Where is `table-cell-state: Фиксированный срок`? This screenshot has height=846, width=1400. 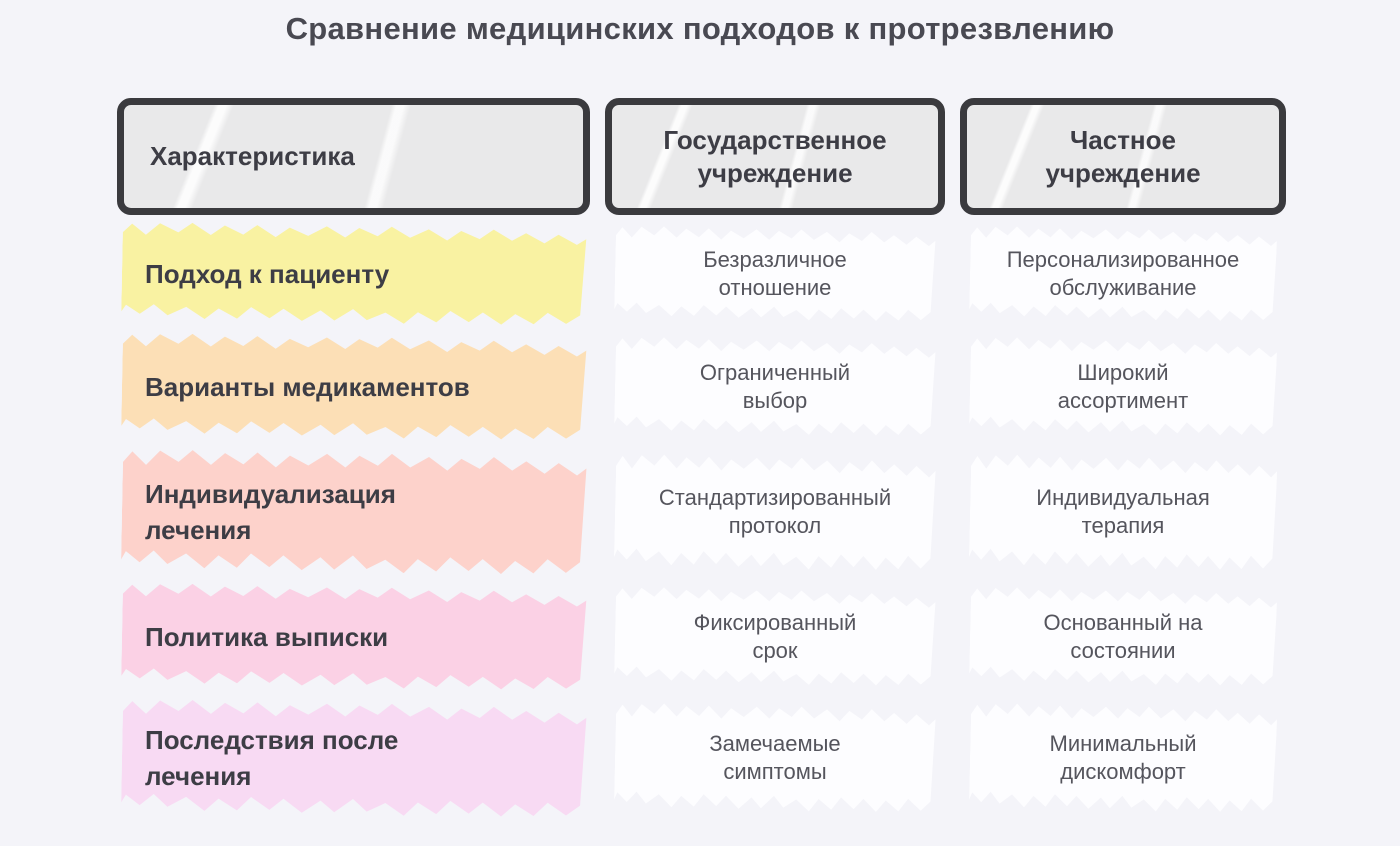 table-cell-state: Фиксированный срок is located at coordinates (775, 637).